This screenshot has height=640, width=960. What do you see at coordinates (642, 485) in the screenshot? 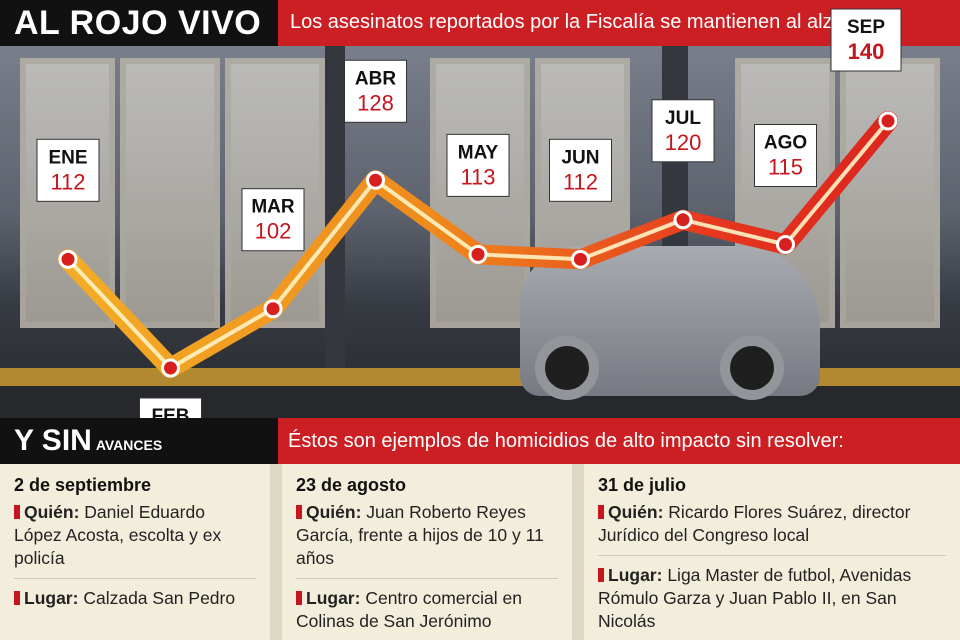
I see `case-date: 31 de julio` at bounding box center [642, 485].